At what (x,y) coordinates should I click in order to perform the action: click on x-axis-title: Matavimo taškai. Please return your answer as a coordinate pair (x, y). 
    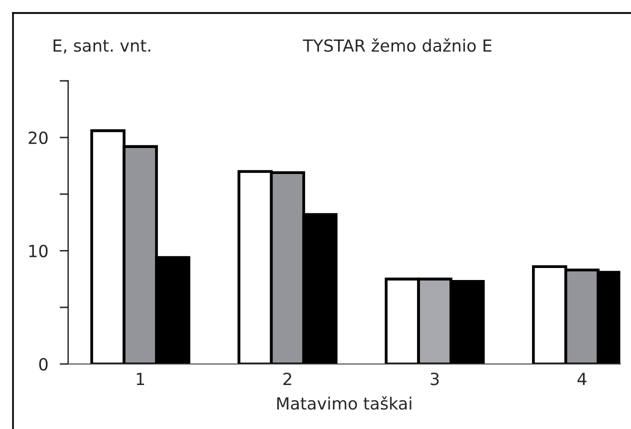
    Looking at the image, I should click on (344, 403).